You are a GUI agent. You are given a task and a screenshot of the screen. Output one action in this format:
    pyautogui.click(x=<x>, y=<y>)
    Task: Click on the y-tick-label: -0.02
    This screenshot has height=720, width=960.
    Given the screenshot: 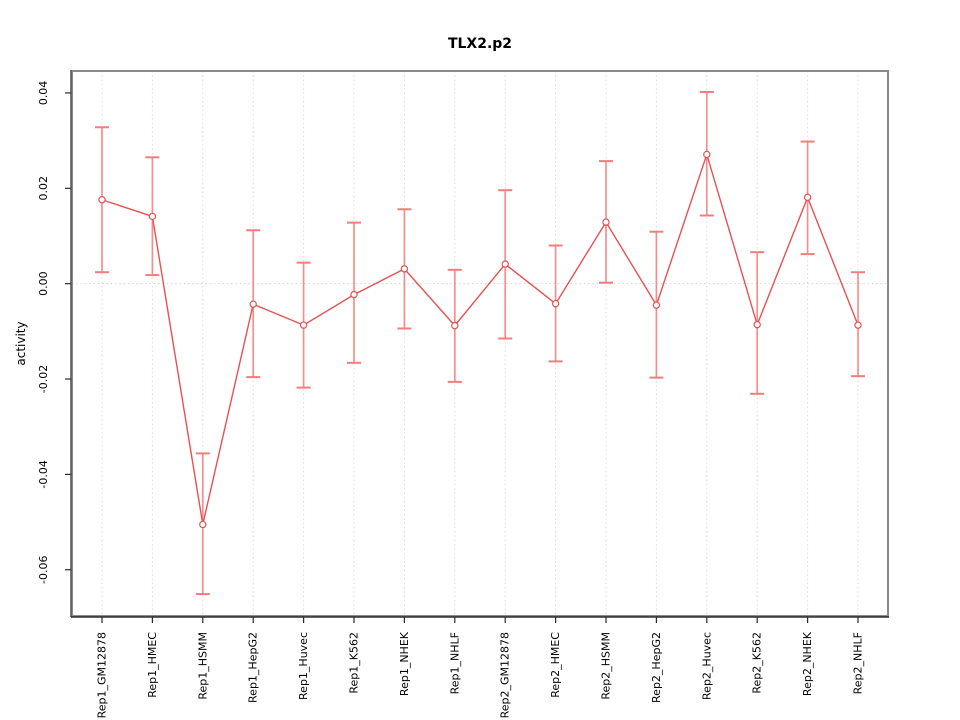 What is the action you would take?
    pyautogui.click(x=43, y=379)
    